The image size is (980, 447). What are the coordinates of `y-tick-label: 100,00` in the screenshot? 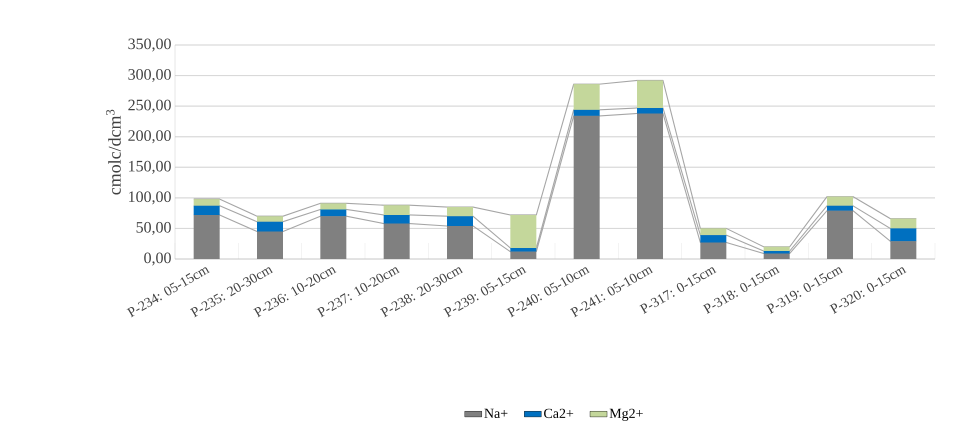 It's located at (150, 197).